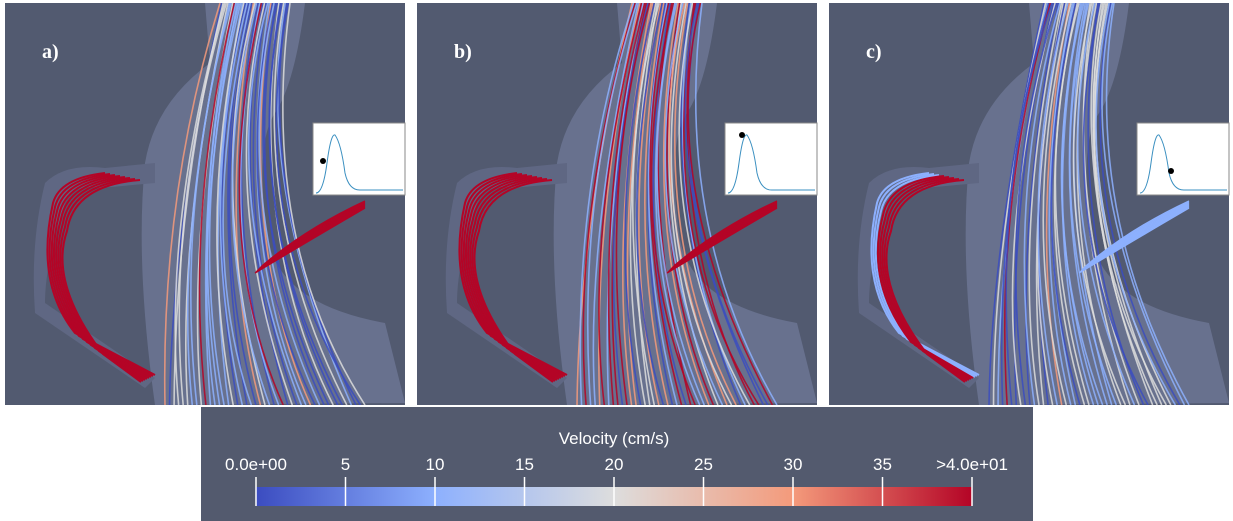 The height and width of the screenshot is (521, 1233). I want to click on colorbar-tick-label: 0.0e+00, so click(256, 464).